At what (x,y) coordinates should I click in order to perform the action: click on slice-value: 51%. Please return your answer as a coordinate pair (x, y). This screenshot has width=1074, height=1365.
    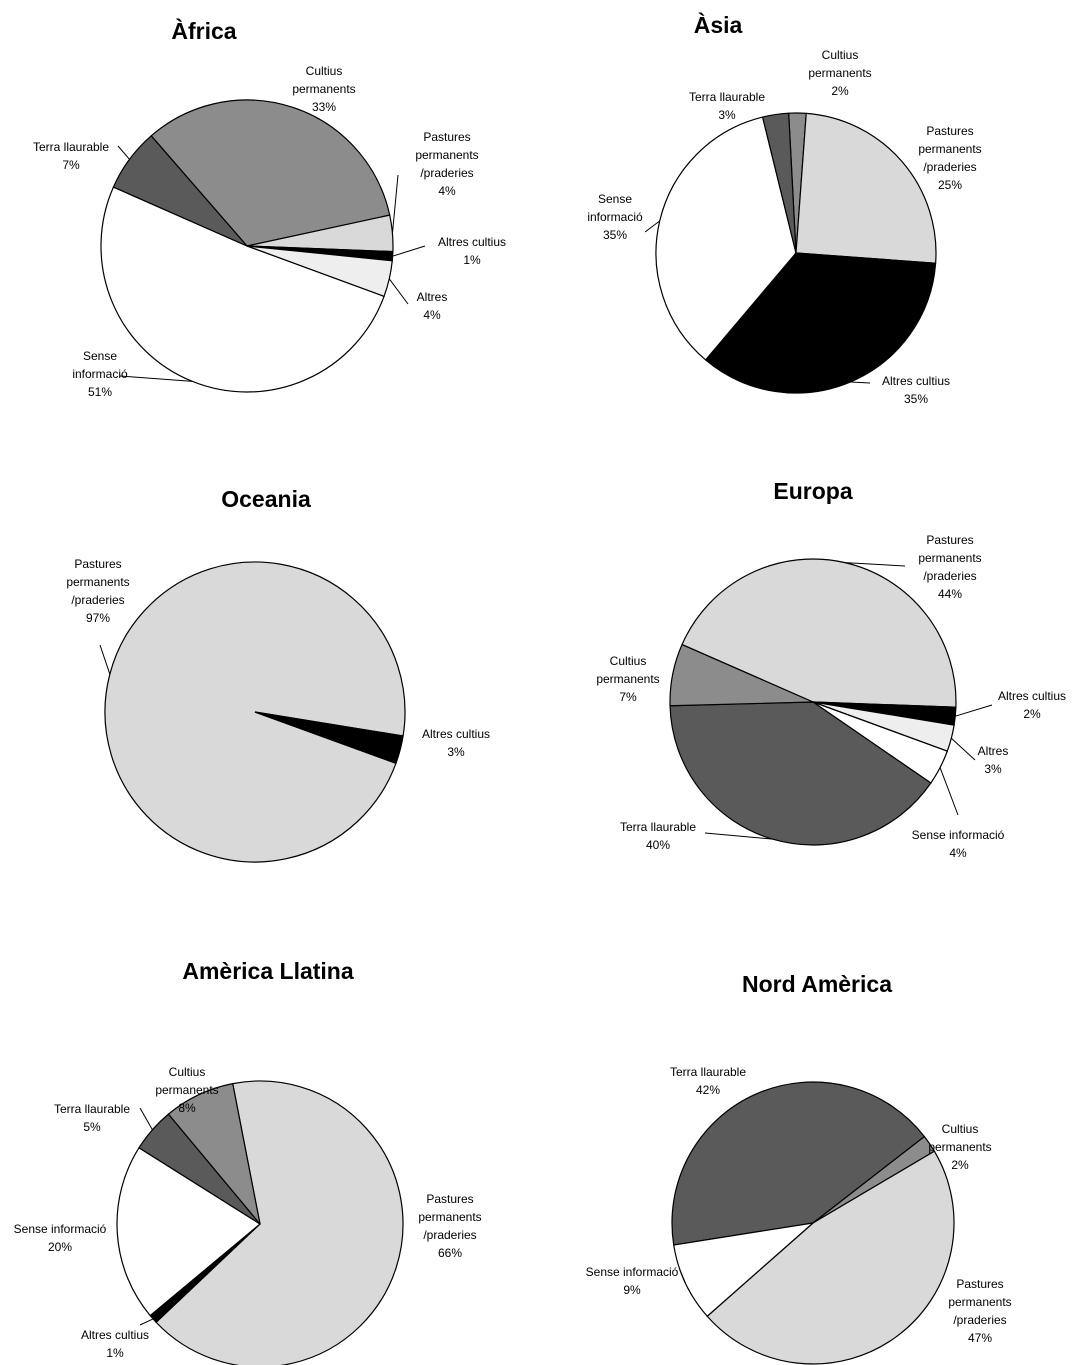
    Looking at the image, I should click on (100, 392).